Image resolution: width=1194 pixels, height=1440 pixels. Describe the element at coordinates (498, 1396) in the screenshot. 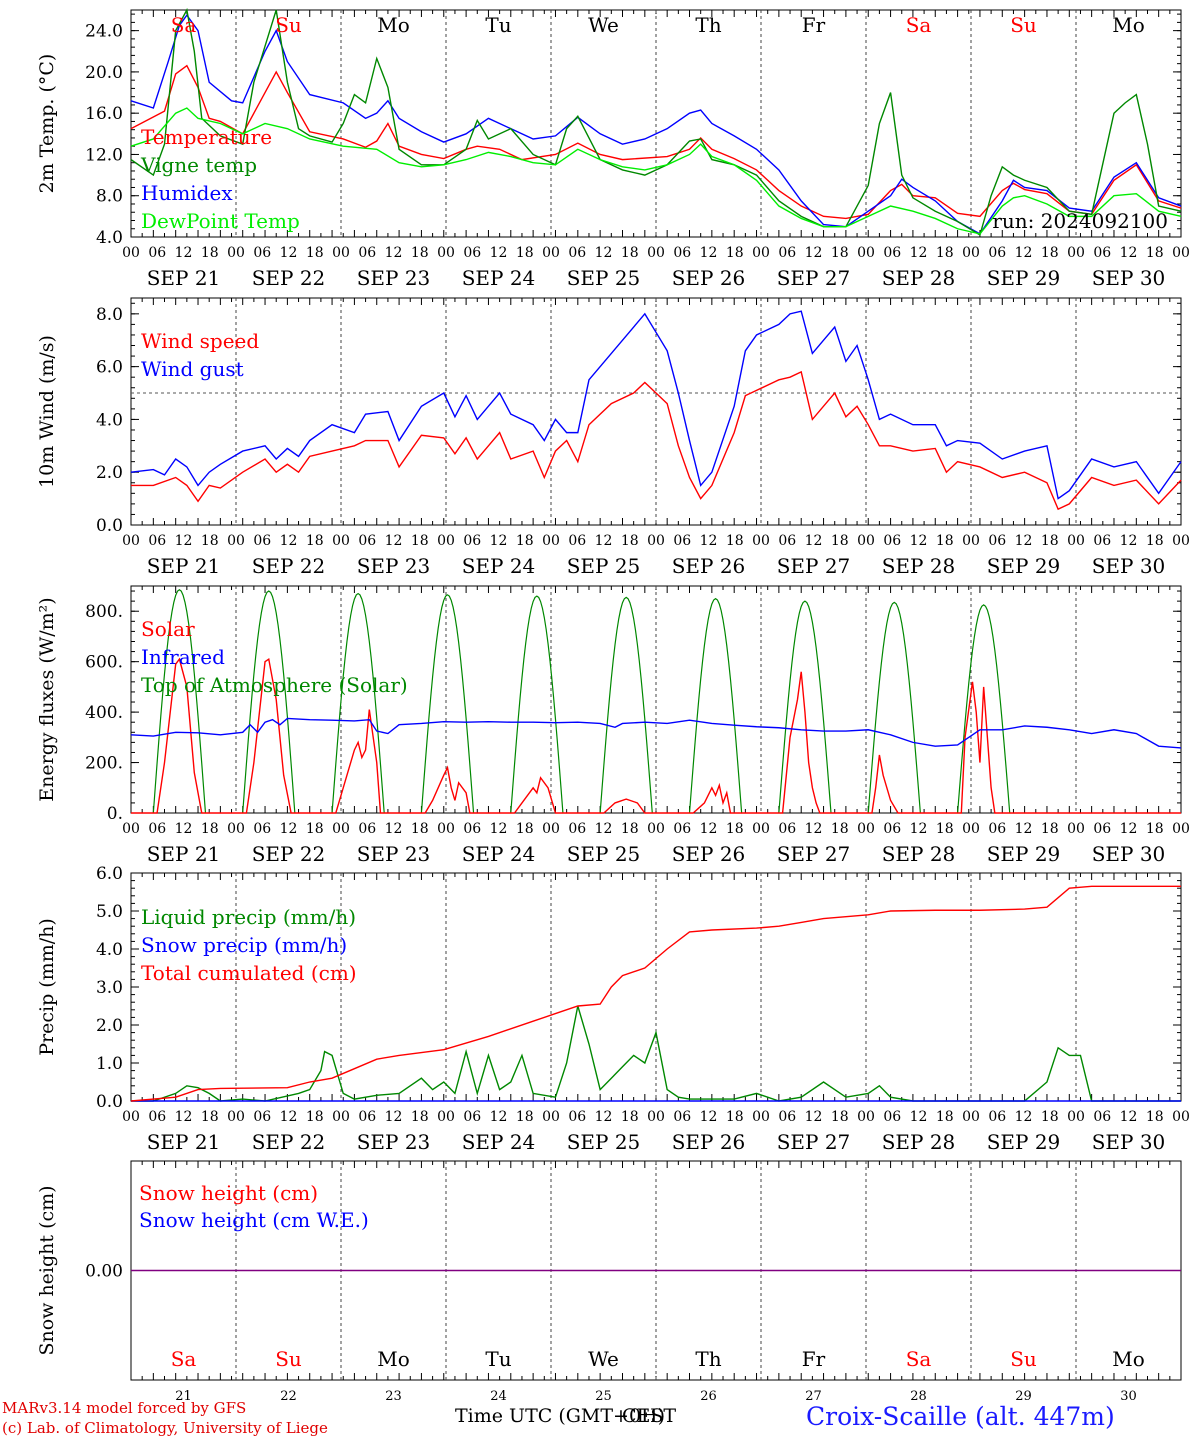

I see `day-number-label: 24` at that location.